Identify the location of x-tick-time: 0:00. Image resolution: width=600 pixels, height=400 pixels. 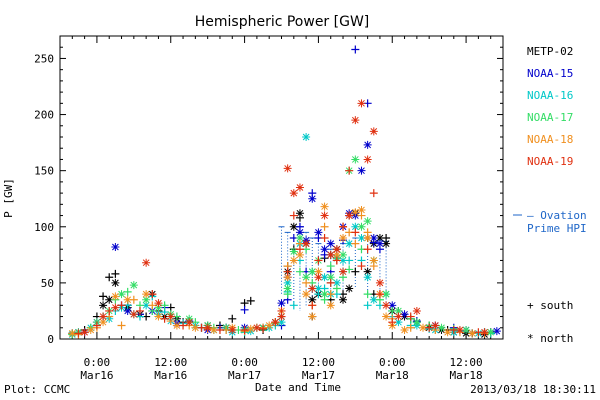
(244, 362).